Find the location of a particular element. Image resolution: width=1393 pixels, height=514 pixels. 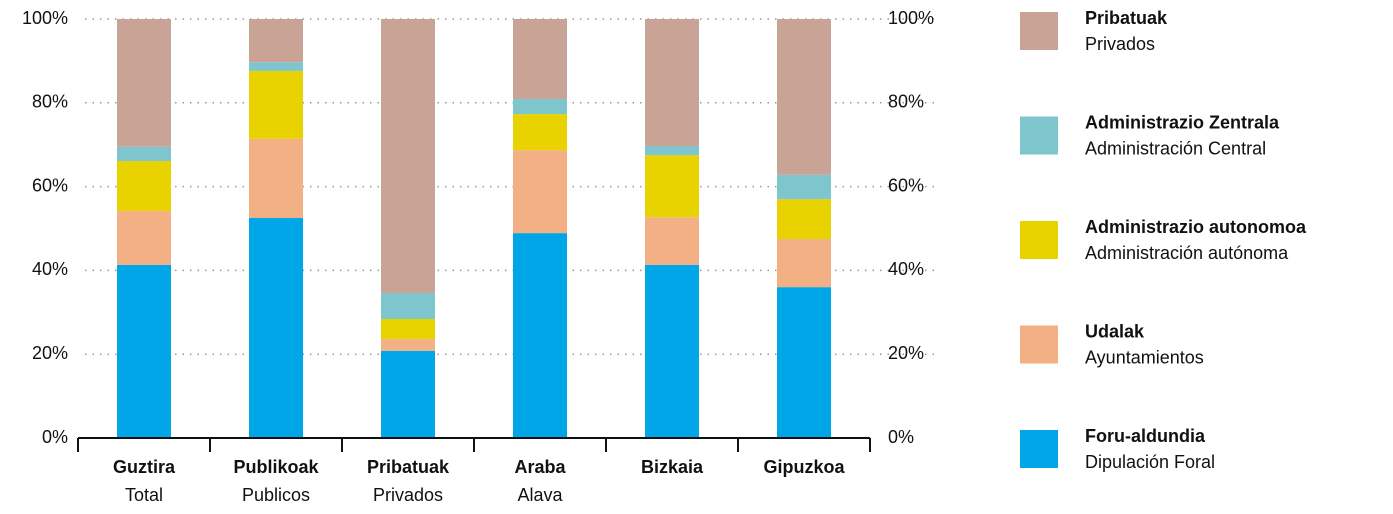

x-tick-label: Gipuzkoa is located at coordinates (804, 467).